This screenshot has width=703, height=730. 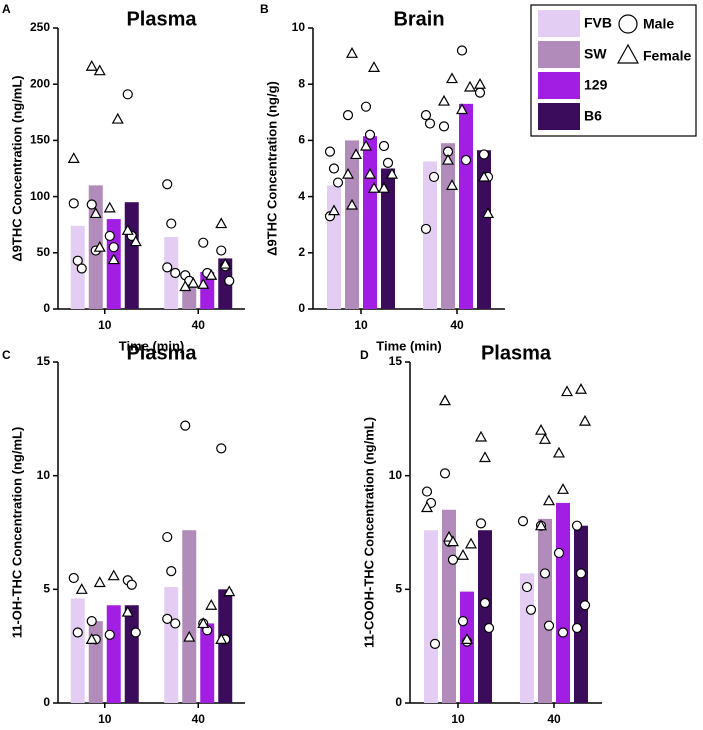 I want to click on legend-marker-label: Female, so click(x=667, y=56).